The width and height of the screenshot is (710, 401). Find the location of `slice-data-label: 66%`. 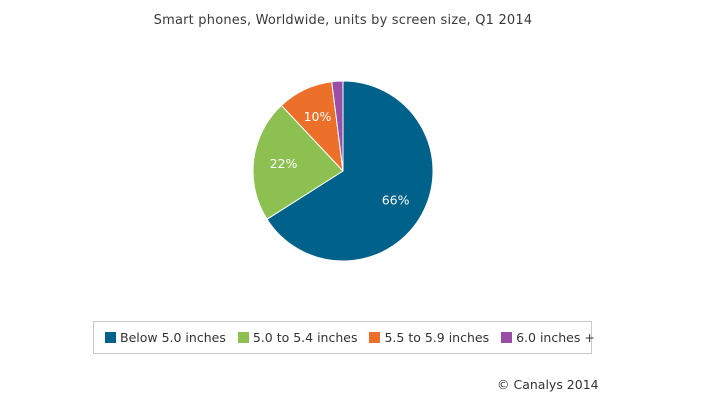

slice-data-label: 66% is located at coordinates (396, 199).